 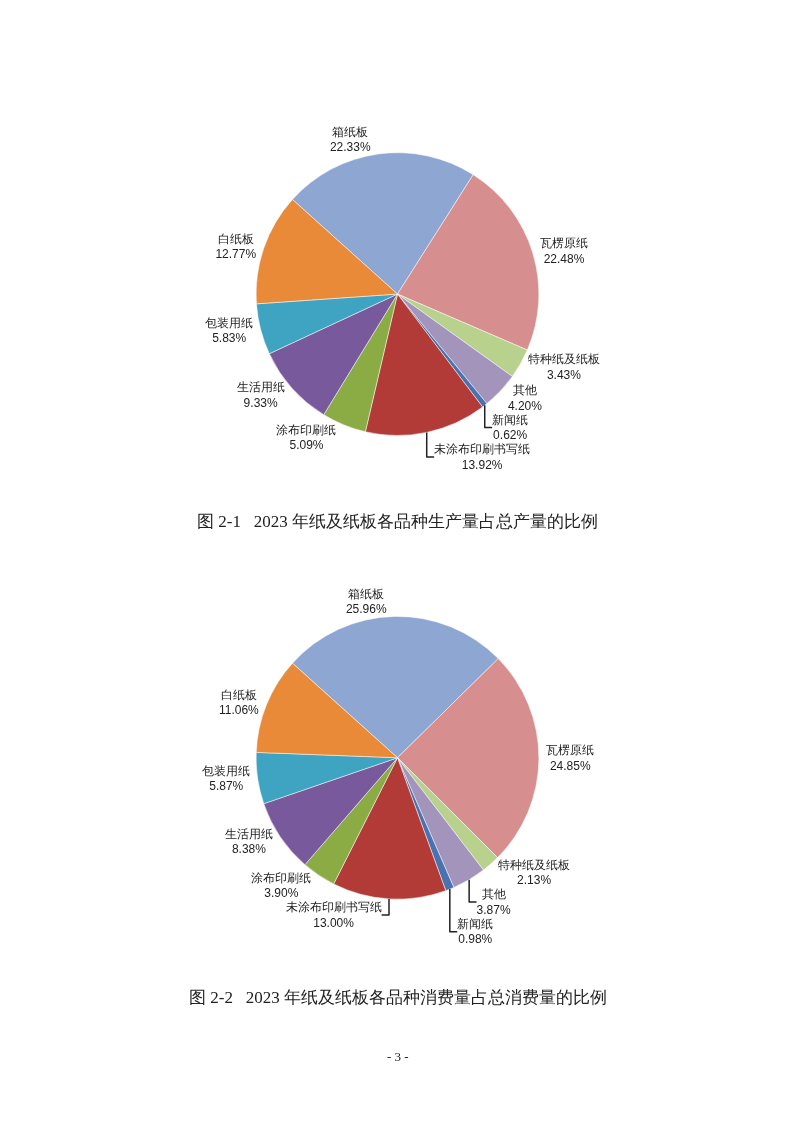 What do you see at coordinates (260, 402) in the screenshot?
I see `data-label: 9.33%` at bounding box center [260, 402].